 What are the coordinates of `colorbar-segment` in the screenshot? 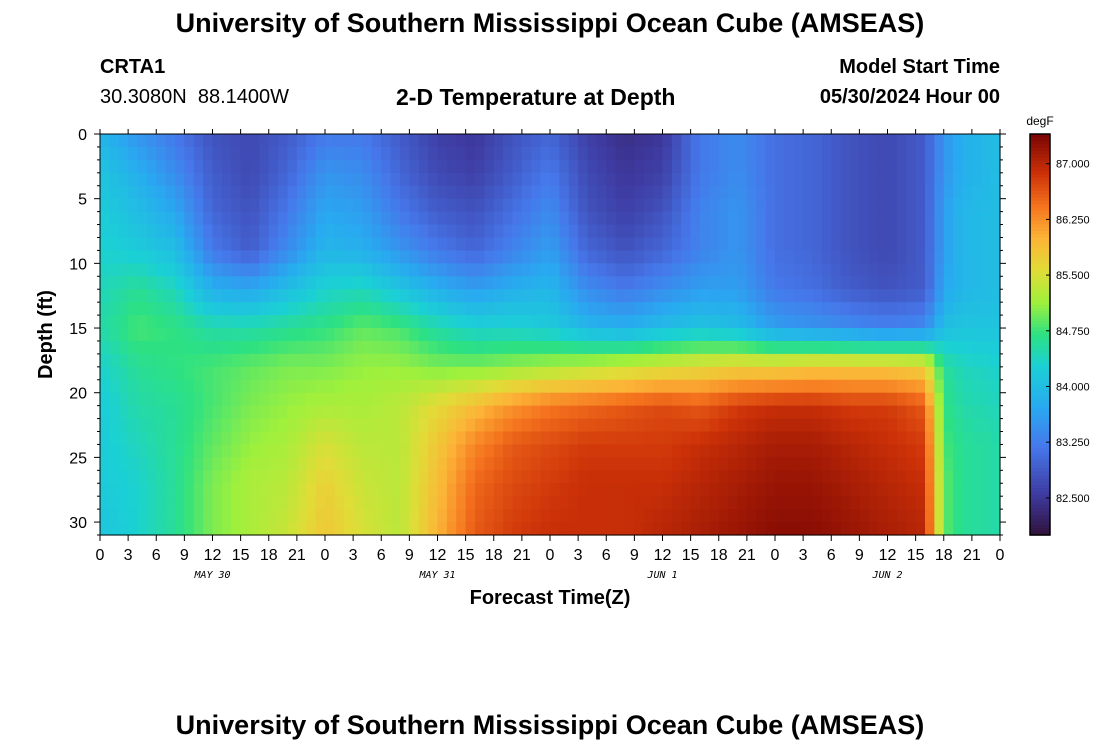 It's located at (1040, 216).